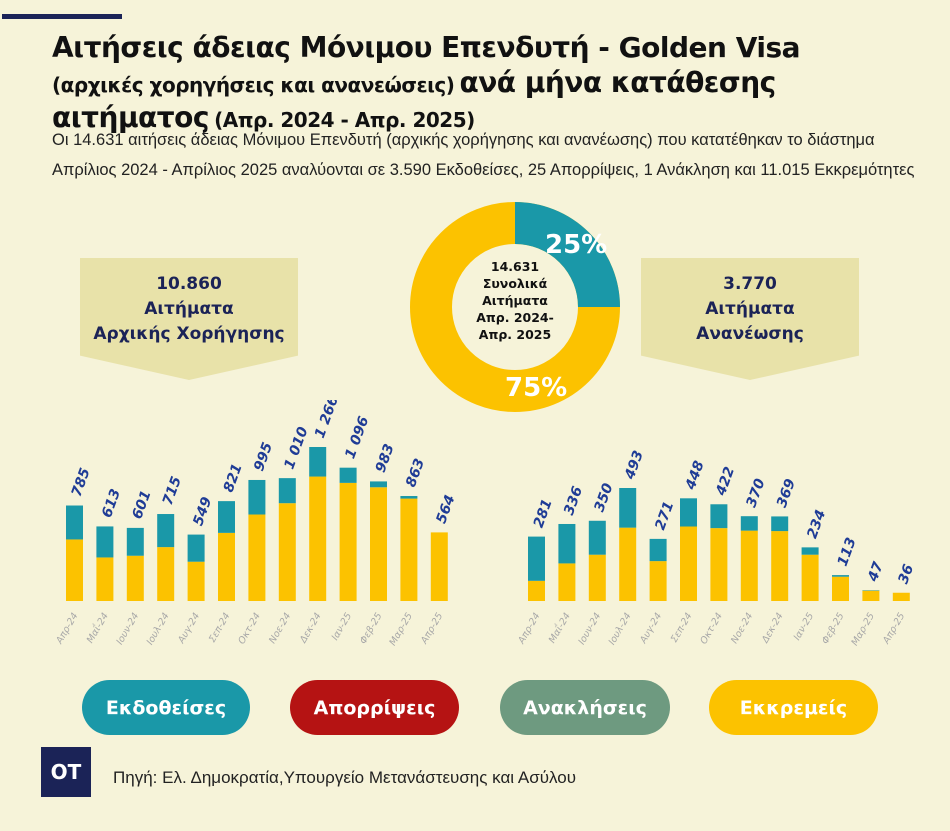 The height and width of the screenshot is (831, 950). Describe the element at coordinates (280, 628) in the screenshot. I see `x-axis-label: Νοε-24` at that location.